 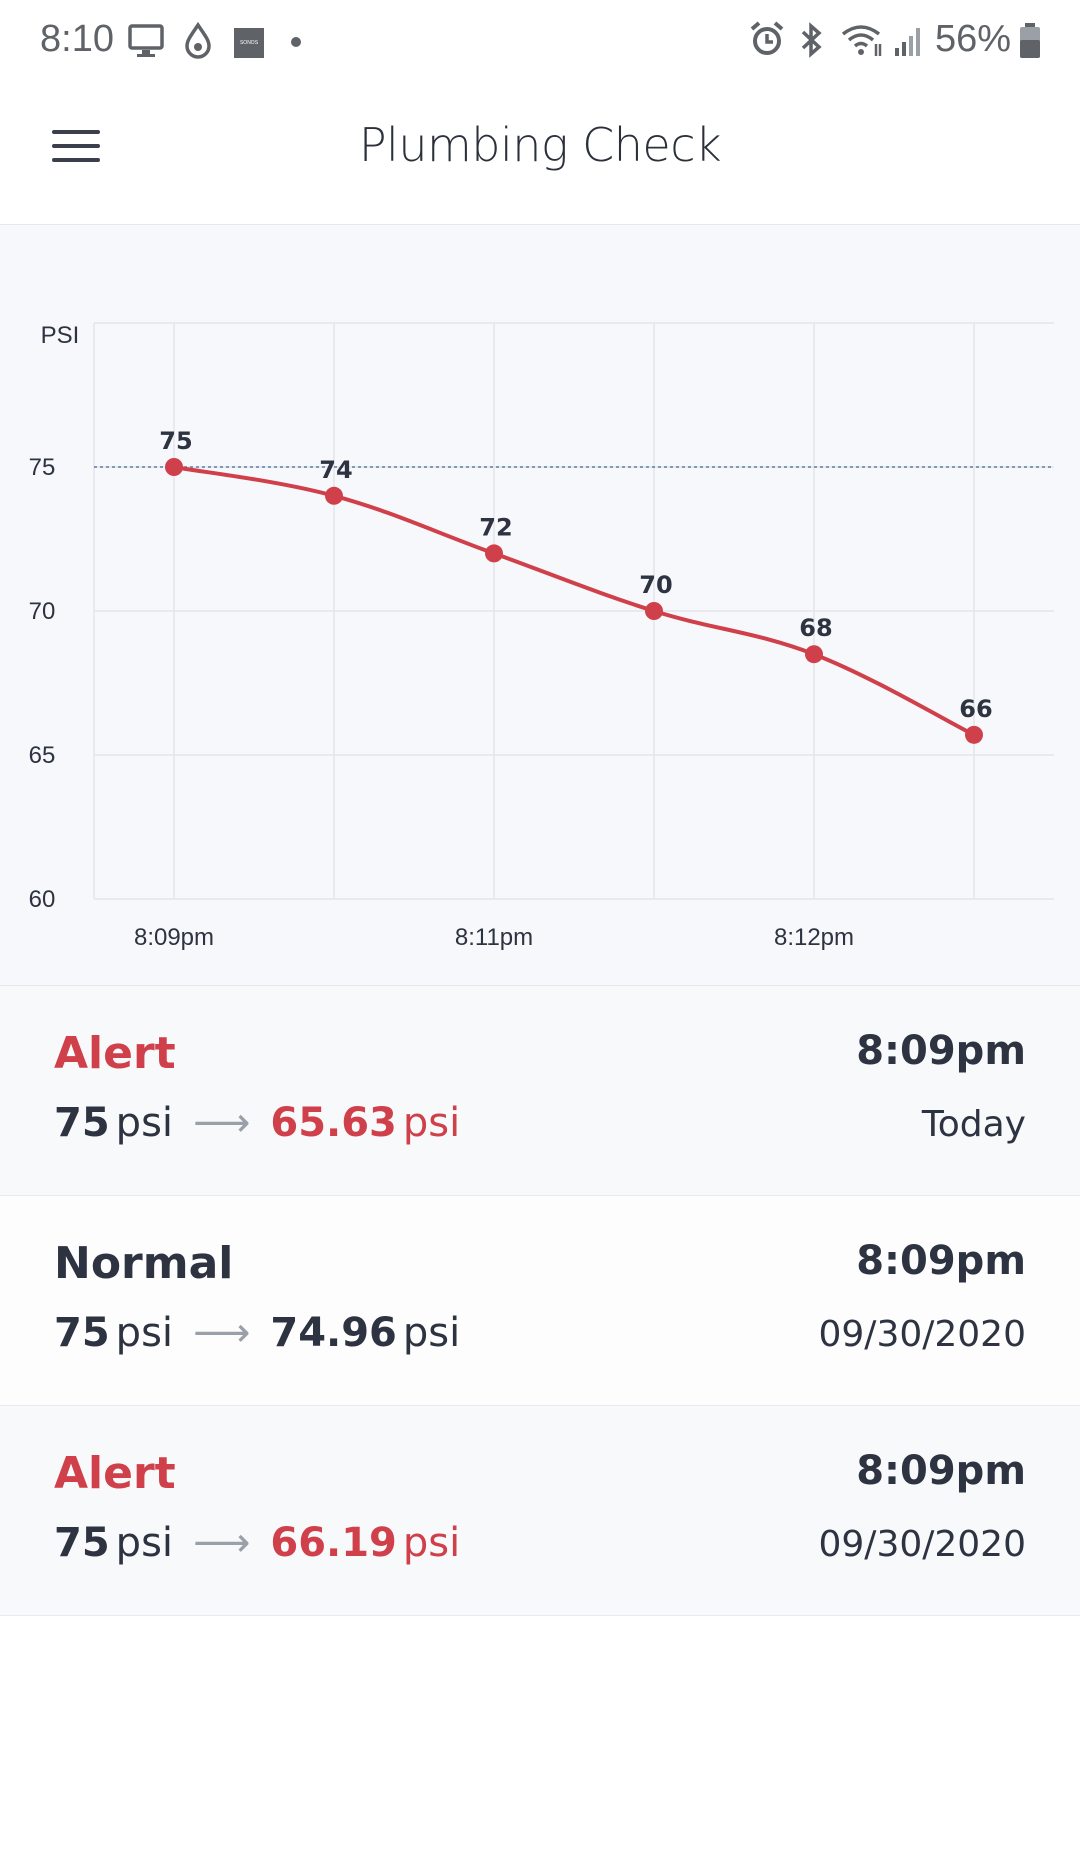 I want to click on y-tick-label: 65, so click(x=42, y=755).